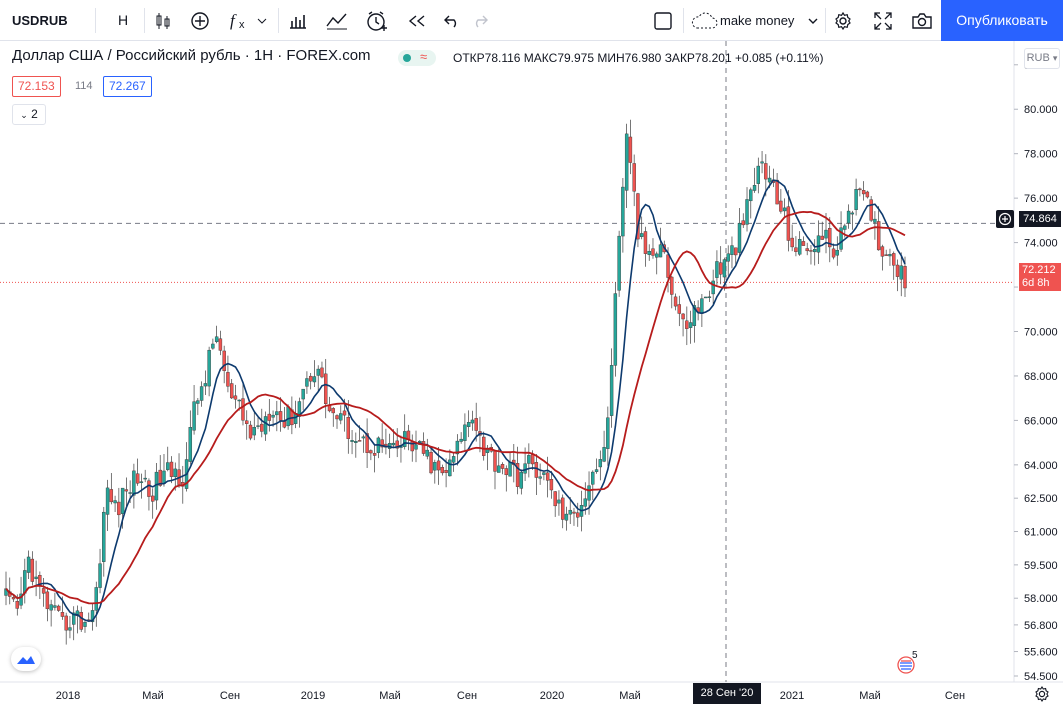 The image size is (1063, 708). Describe the element at coordinates (922, 21) in the screenshot. I see `camera-icon` at that location.